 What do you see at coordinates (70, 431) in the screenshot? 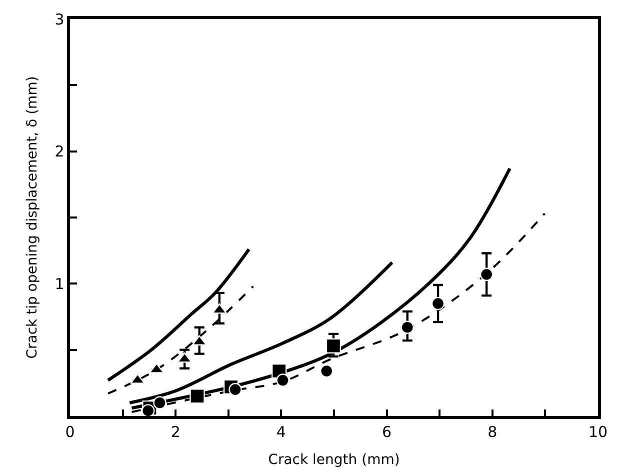
I see `x-tick-label: 0` at bounding box center [70, 431].